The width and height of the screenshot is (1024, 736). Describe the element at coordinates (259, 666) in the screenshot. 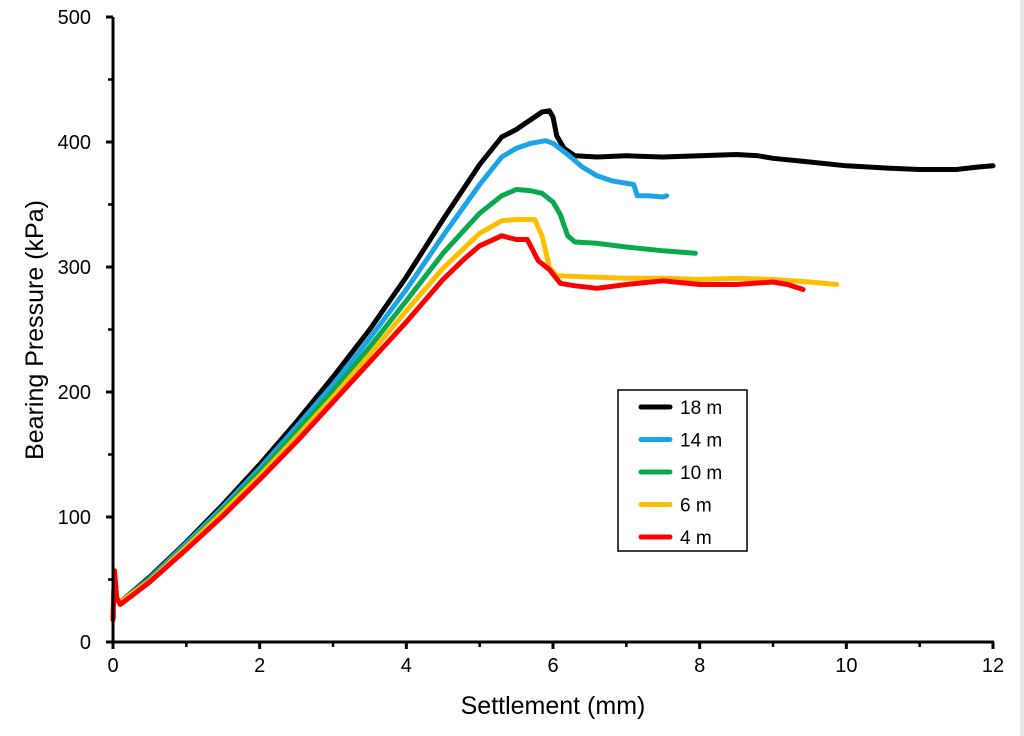

I see `x-tick-label: 2` at that location.